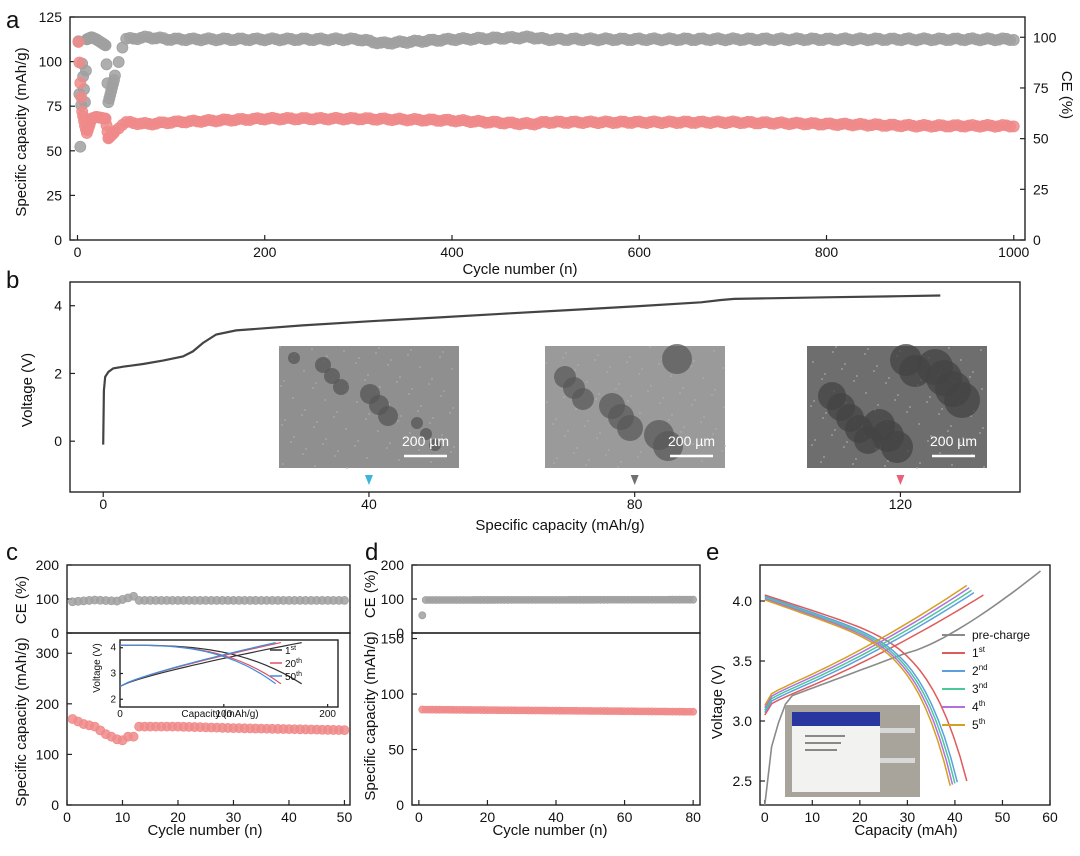  I want to click on e-x-tick-label: 60, so click(1050, 817).